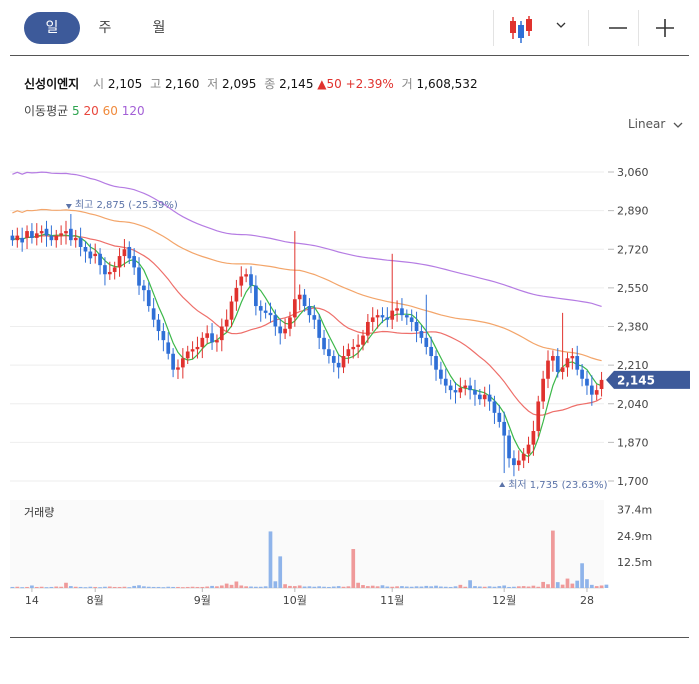  I want to click on ma20-legend: 20, so click(91, 111).